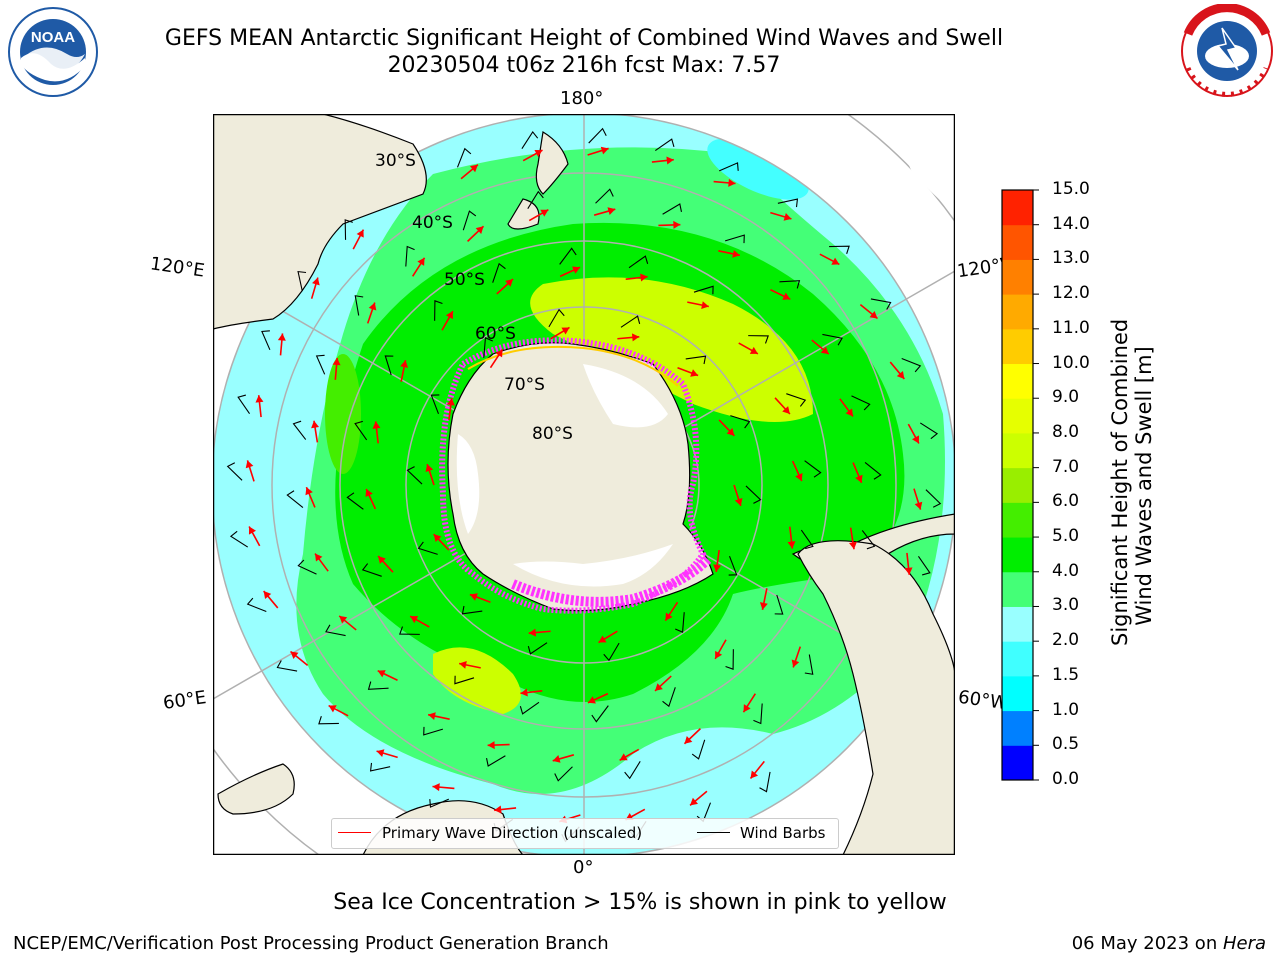 This screenshot has width=1280, height=960. What do you see at coordinates (53, 37) in the screenshot?
I see `noaa-logo-text: NOAA` at bounding box center [53, 37].